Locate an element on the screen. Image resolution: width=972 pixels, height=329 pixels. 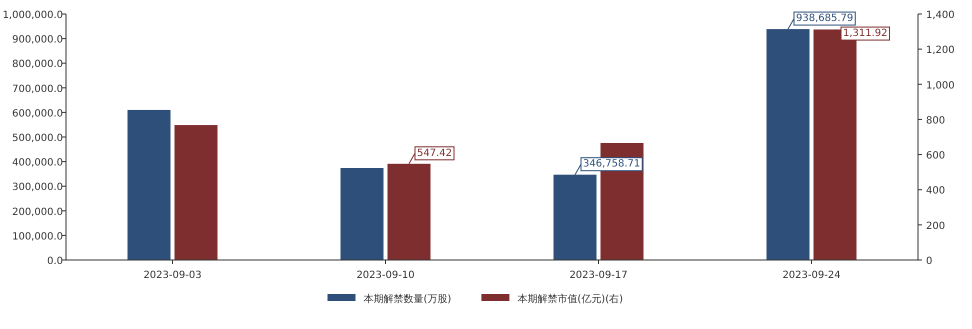
y2-tick-label: 200 is located at coordinates (936, 226).